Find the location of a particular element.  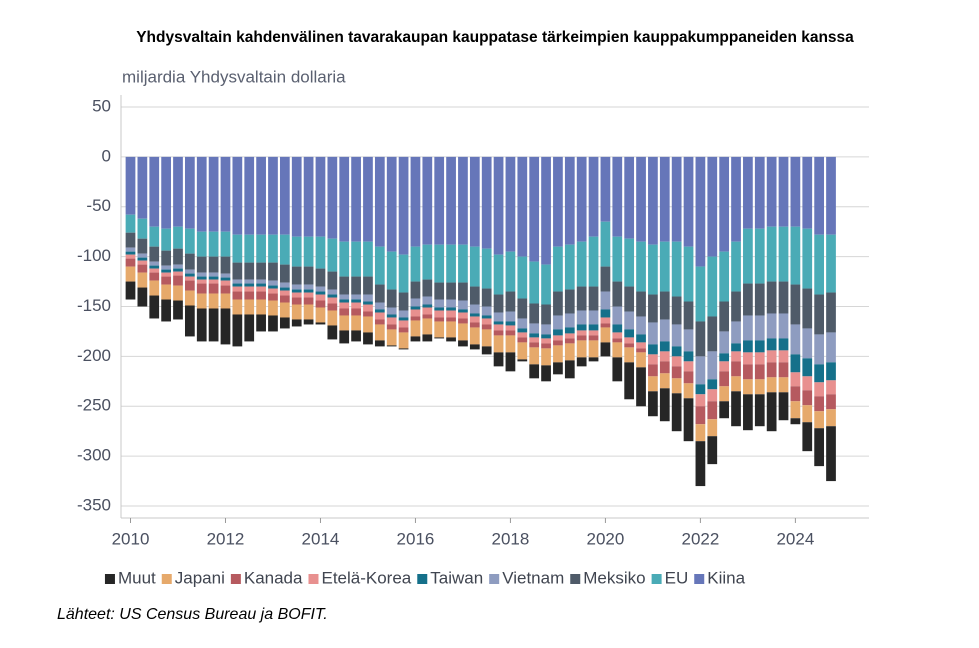

y-tick-label: 0 is located at coordinates (106, 155).